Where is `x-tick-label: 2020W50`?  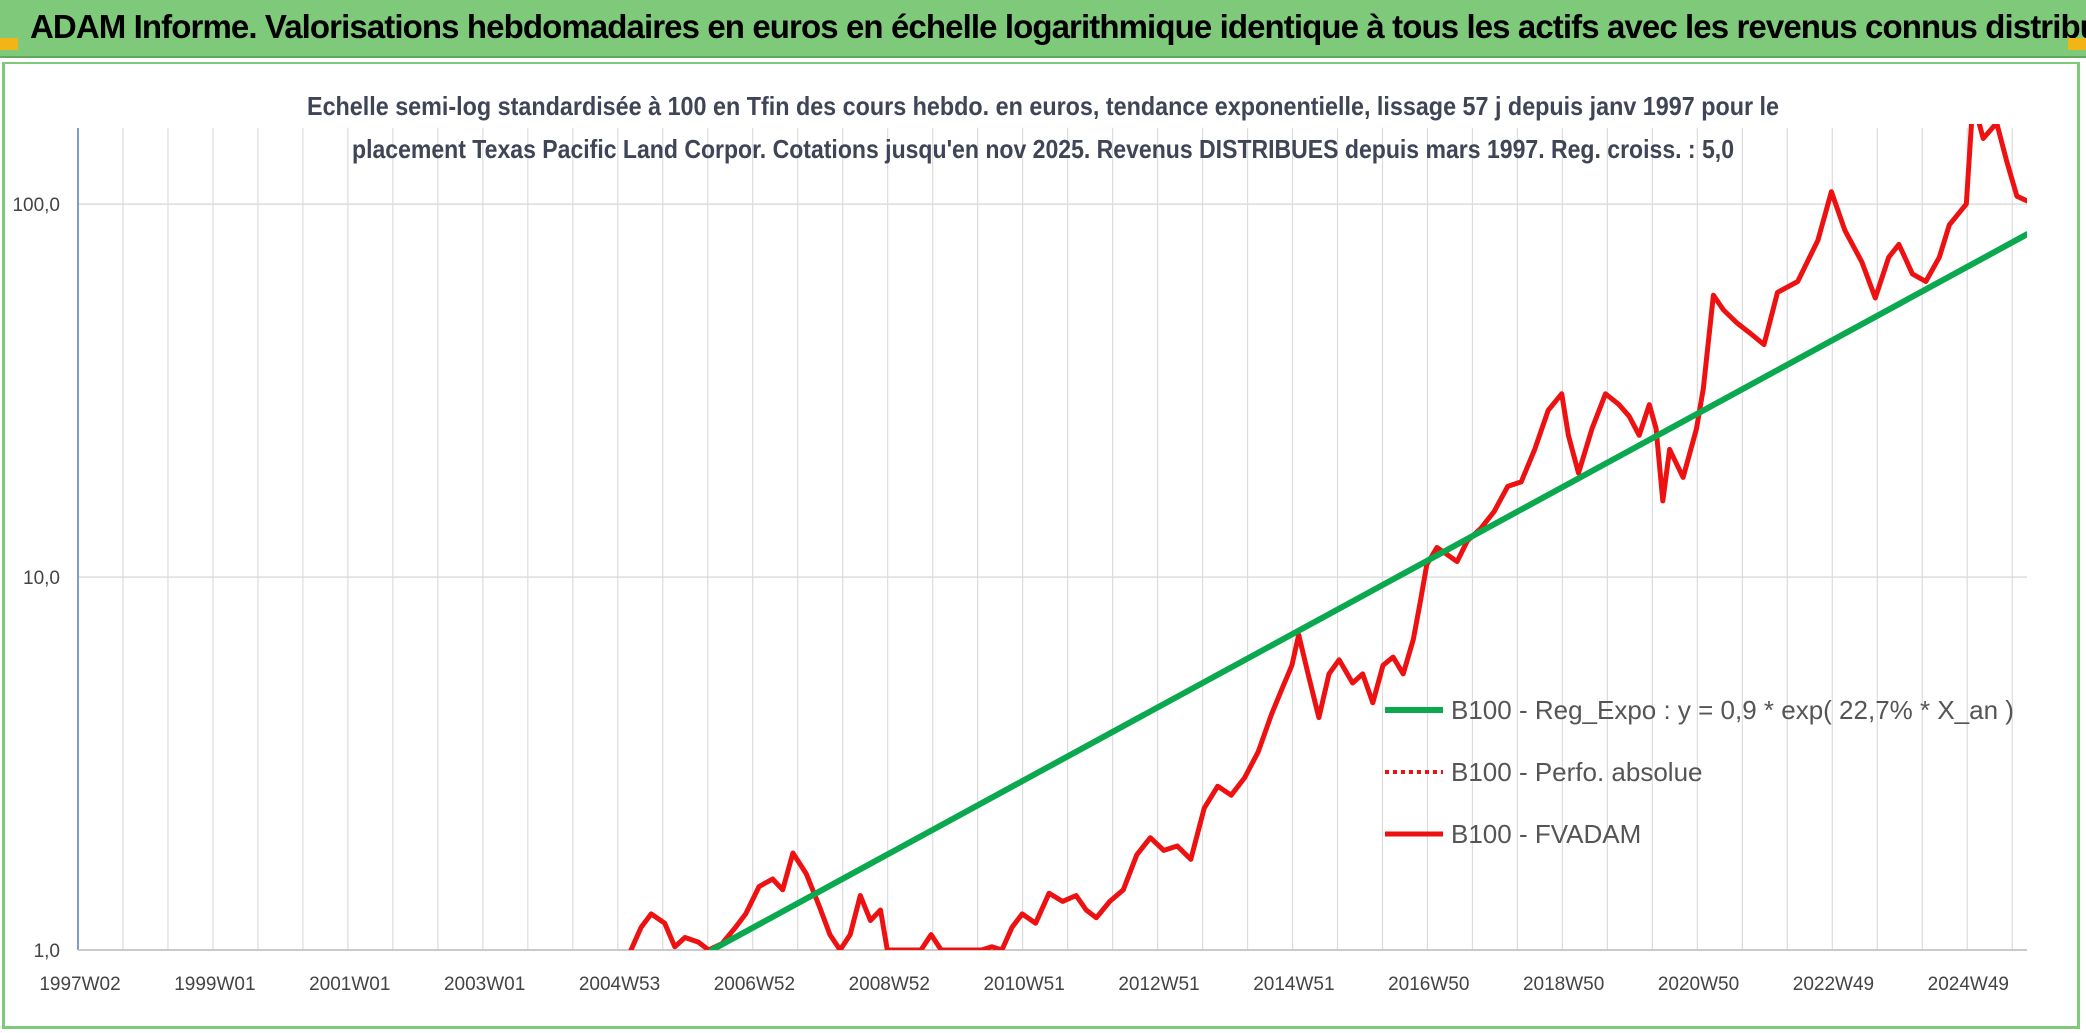
x-tick-label: 2020W50 is located at coordinates (1698, 984).